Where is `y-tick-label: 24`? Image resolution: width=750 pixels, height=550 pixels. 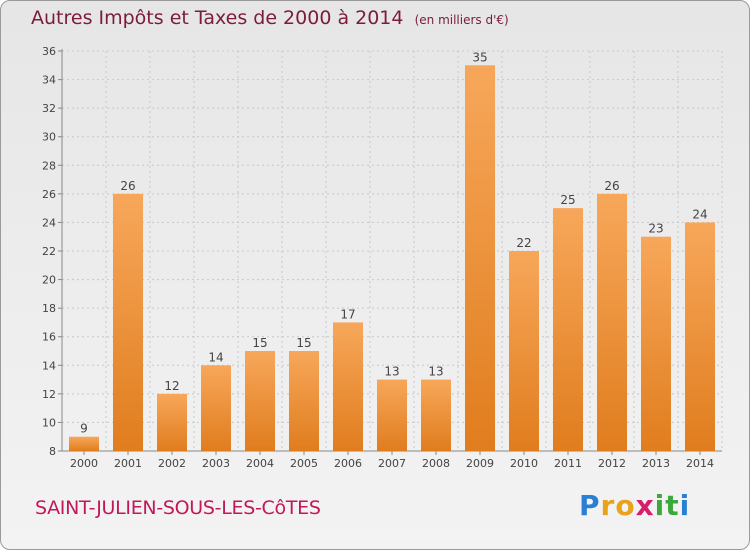 y-tick-label: 24 is located at coordinates (49, 222).